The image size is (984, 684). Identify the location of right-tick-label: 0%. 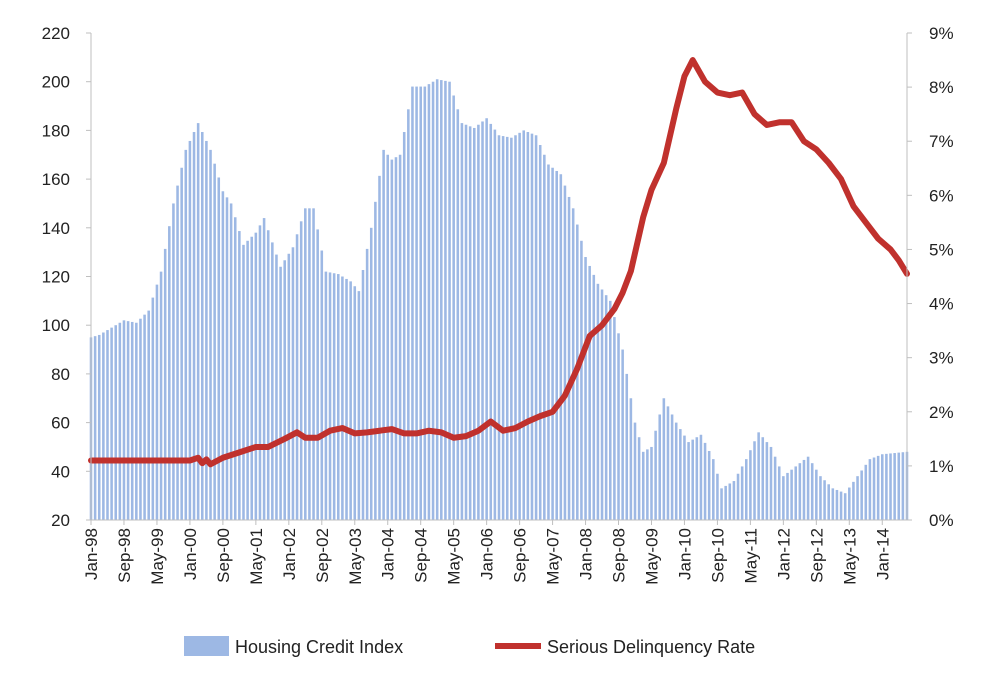
(941, 520).